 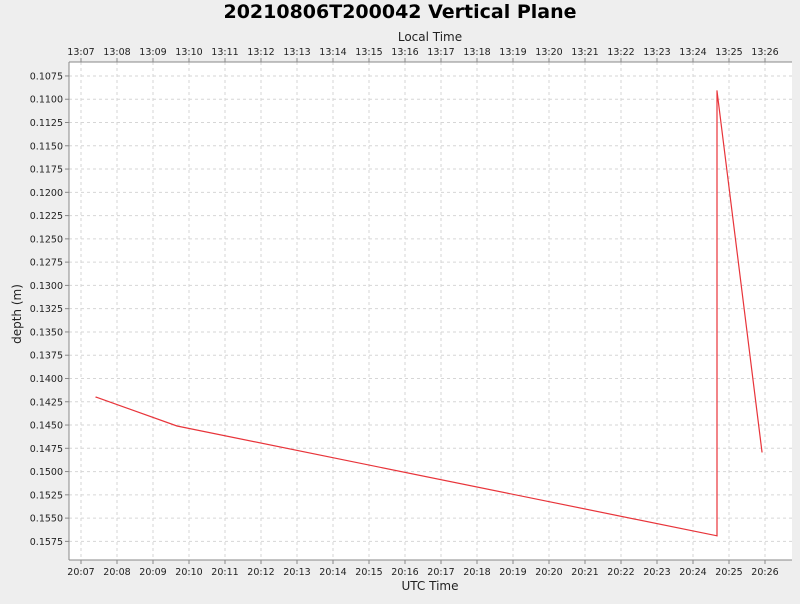 What do you see at coordinates (46, 193) in the screenshot?
I see `y-tick-label: 0.1200` at bounding box center [46, 193].